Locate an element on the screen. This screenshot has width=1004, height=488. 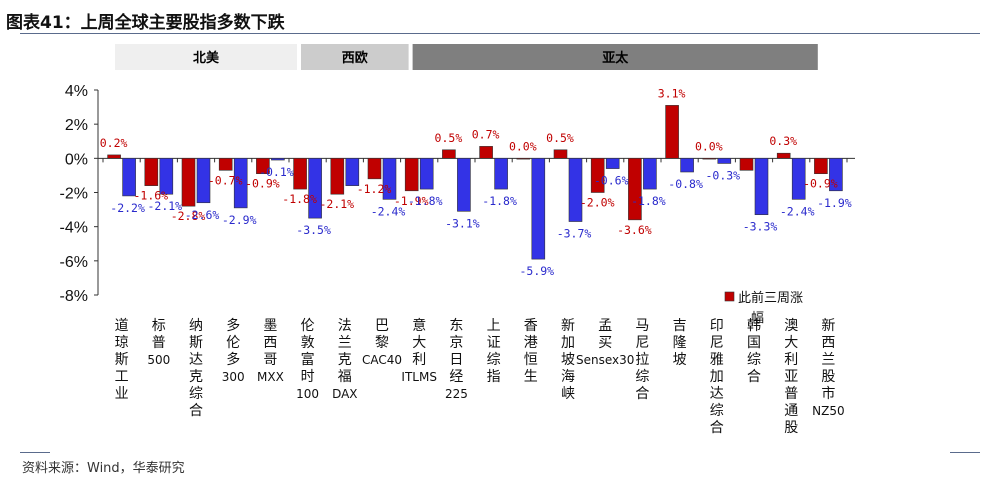
region-label-1: 西欧 is located at coordinates (355, 58).